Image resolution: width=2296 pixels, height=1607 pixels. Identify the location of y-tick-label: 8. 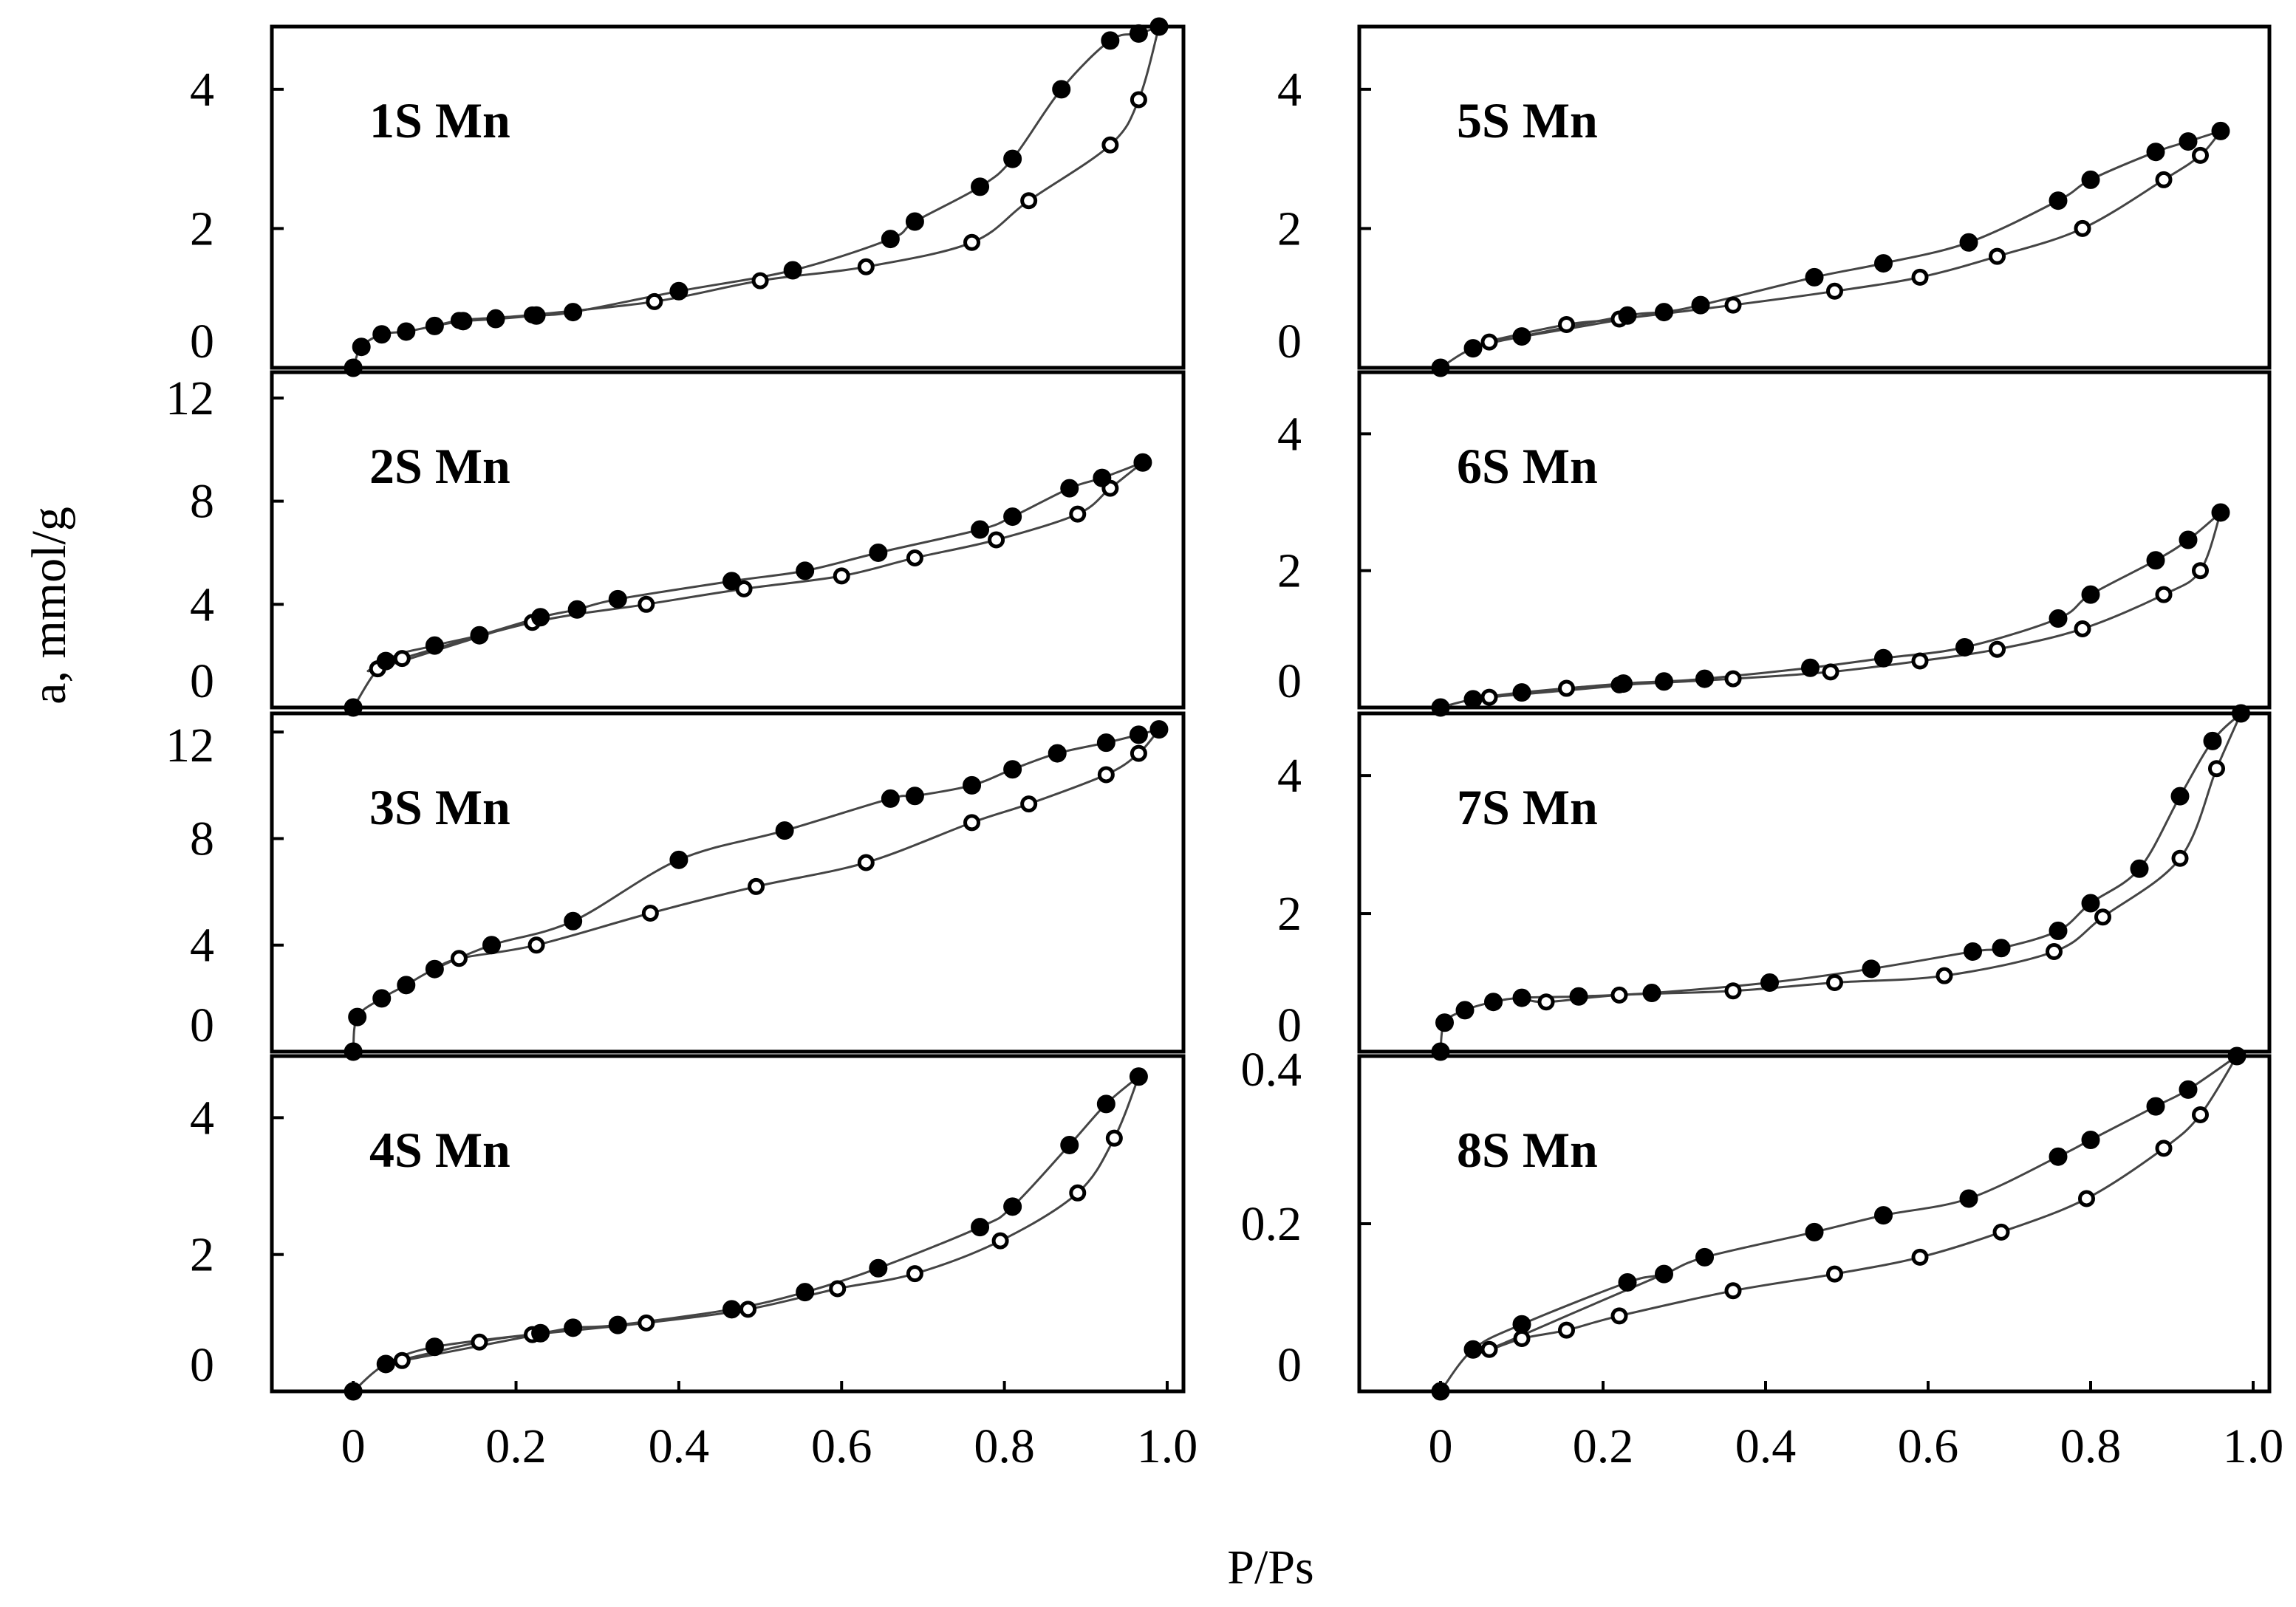
(202, 839).